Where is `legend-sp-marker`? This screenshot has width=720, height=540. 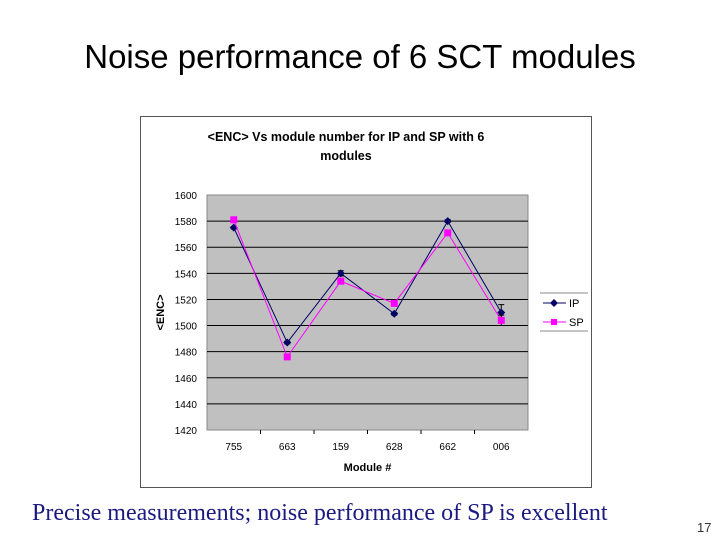 legend-sp-marker is located at coordinates (554, 322).